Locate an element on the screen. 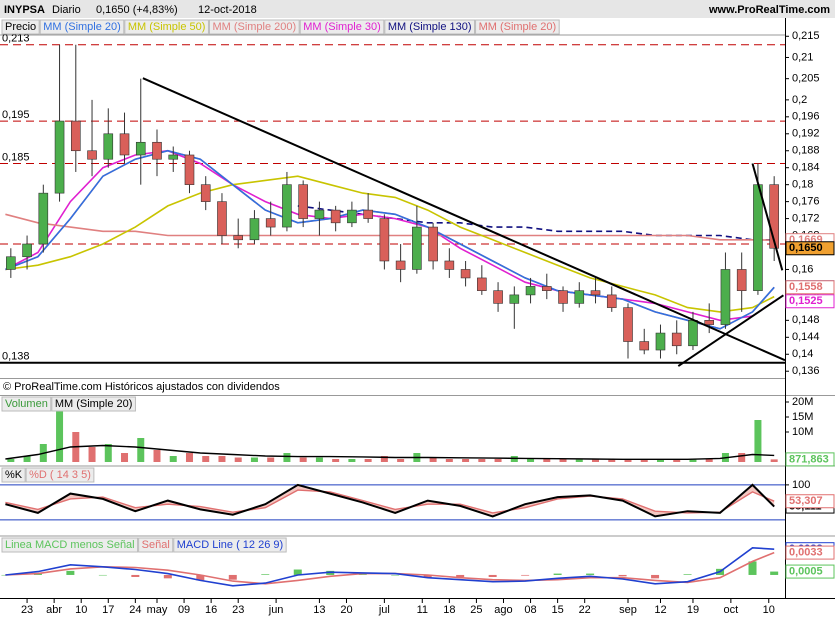 This screenshot has width=835, height=620. x-tick-label: 15 is located at coordinates (557, 610).